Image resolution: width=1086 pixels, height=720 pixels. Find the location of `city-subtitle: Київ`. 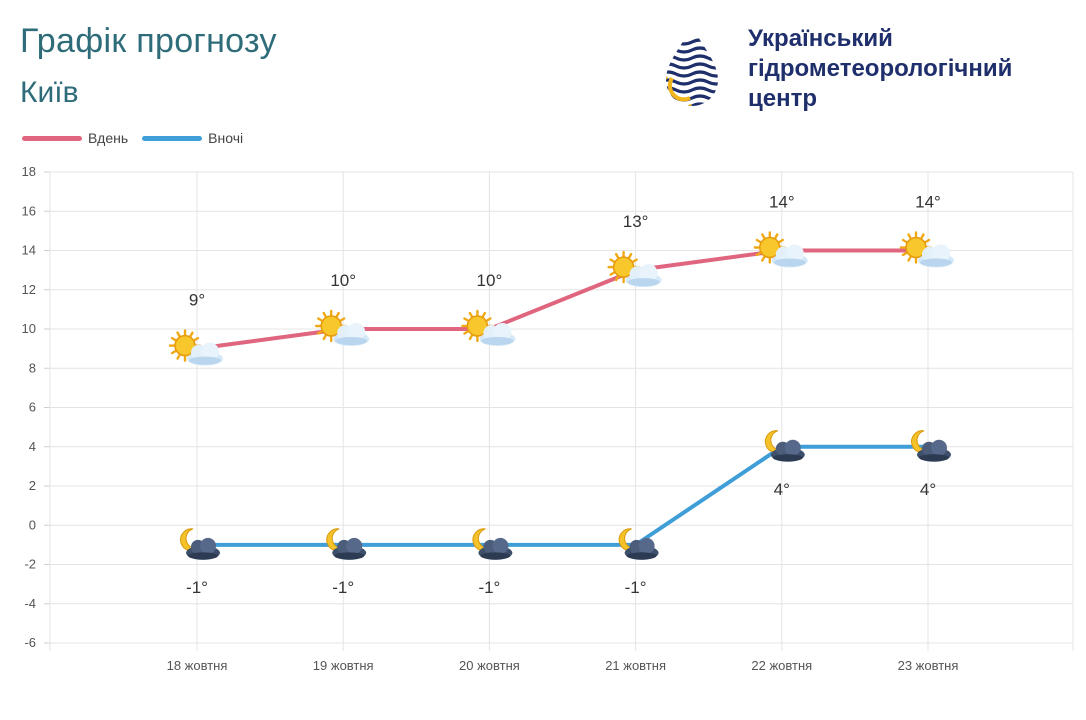

city-subtitle: Київ is located at coordinates (49, 92).